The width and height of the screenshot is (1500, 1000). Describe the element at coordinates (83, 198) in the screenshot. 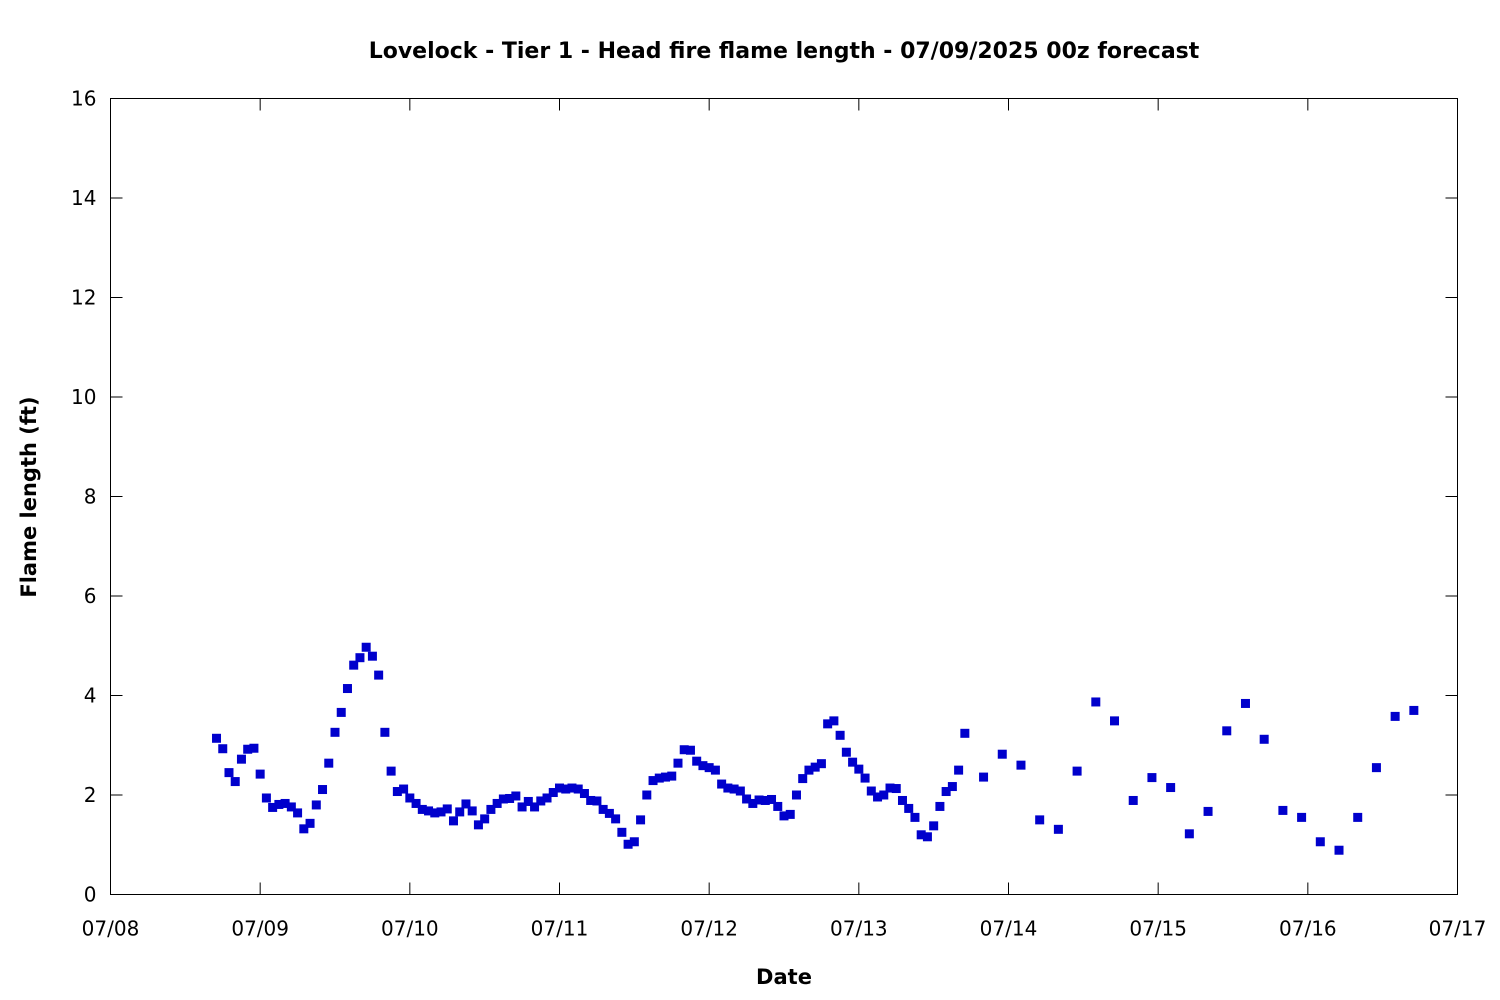

I see `y-tick-label: 14` at that location.